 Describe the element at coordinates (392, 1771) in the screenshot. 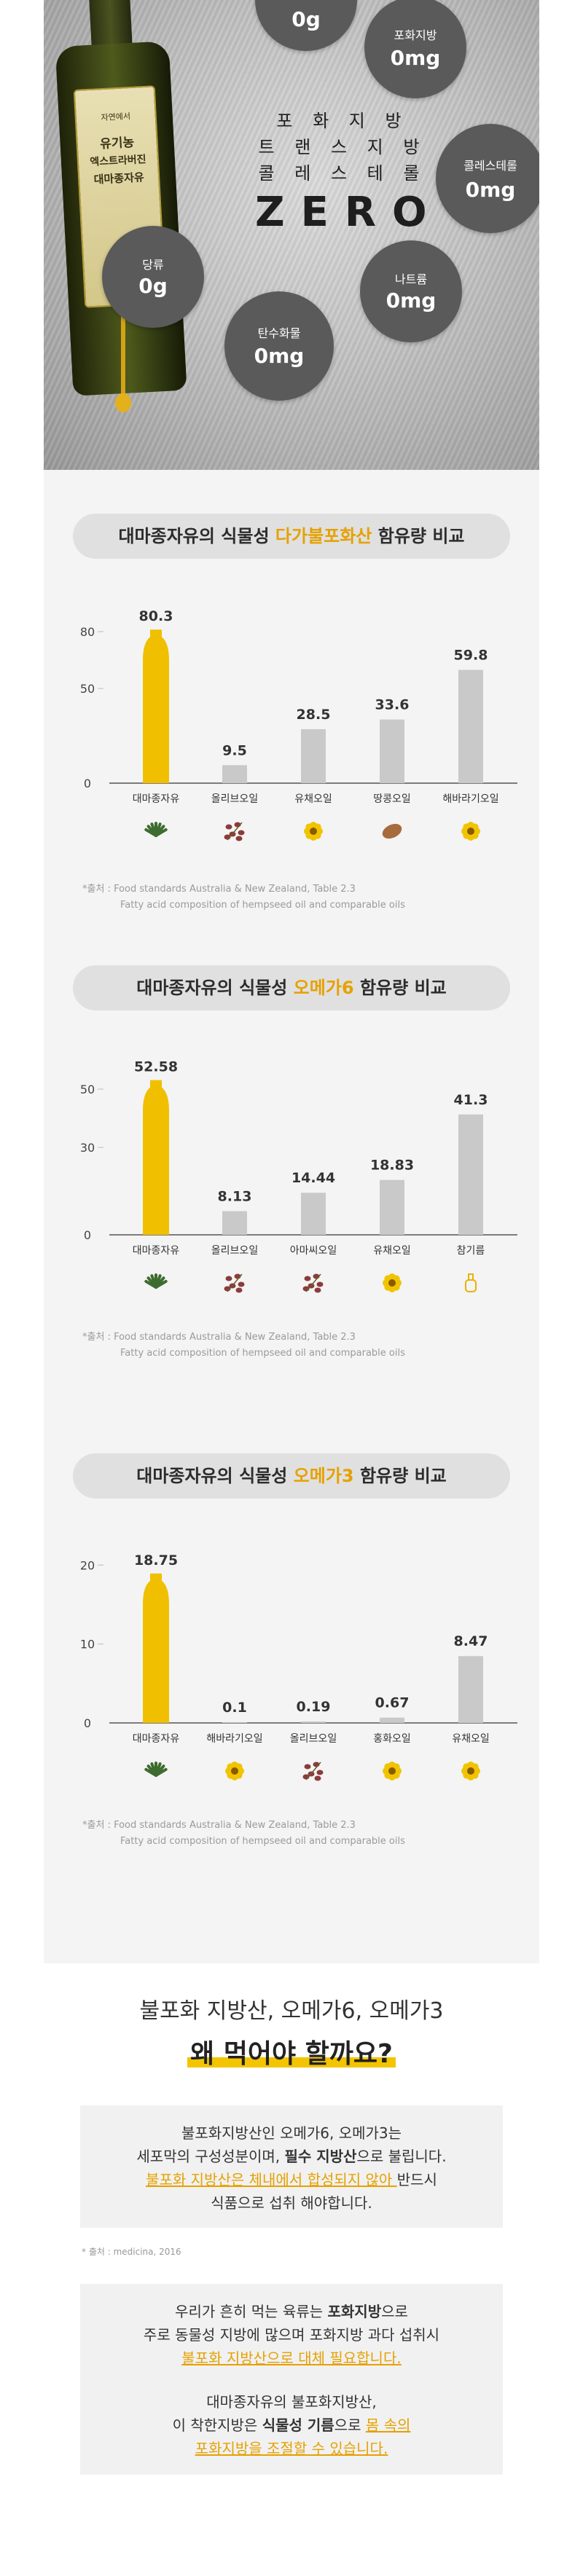

I see `safflower-icon` at that location.